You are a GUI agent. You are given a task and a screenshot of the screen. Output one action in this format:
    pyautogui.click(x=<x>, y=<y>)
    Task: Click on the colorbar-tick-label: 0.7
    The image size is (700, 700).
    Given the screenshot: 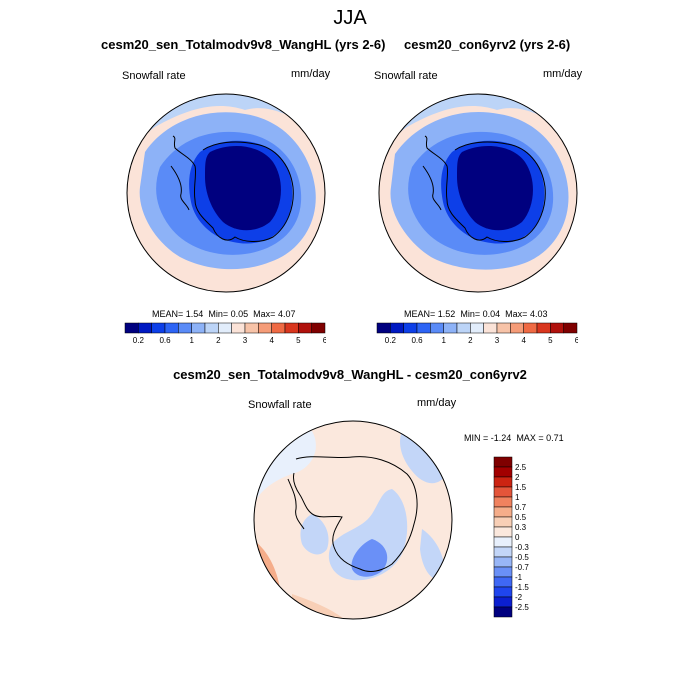 What is the action you would take?
    pyautogui.click(x=521, y=507)
    